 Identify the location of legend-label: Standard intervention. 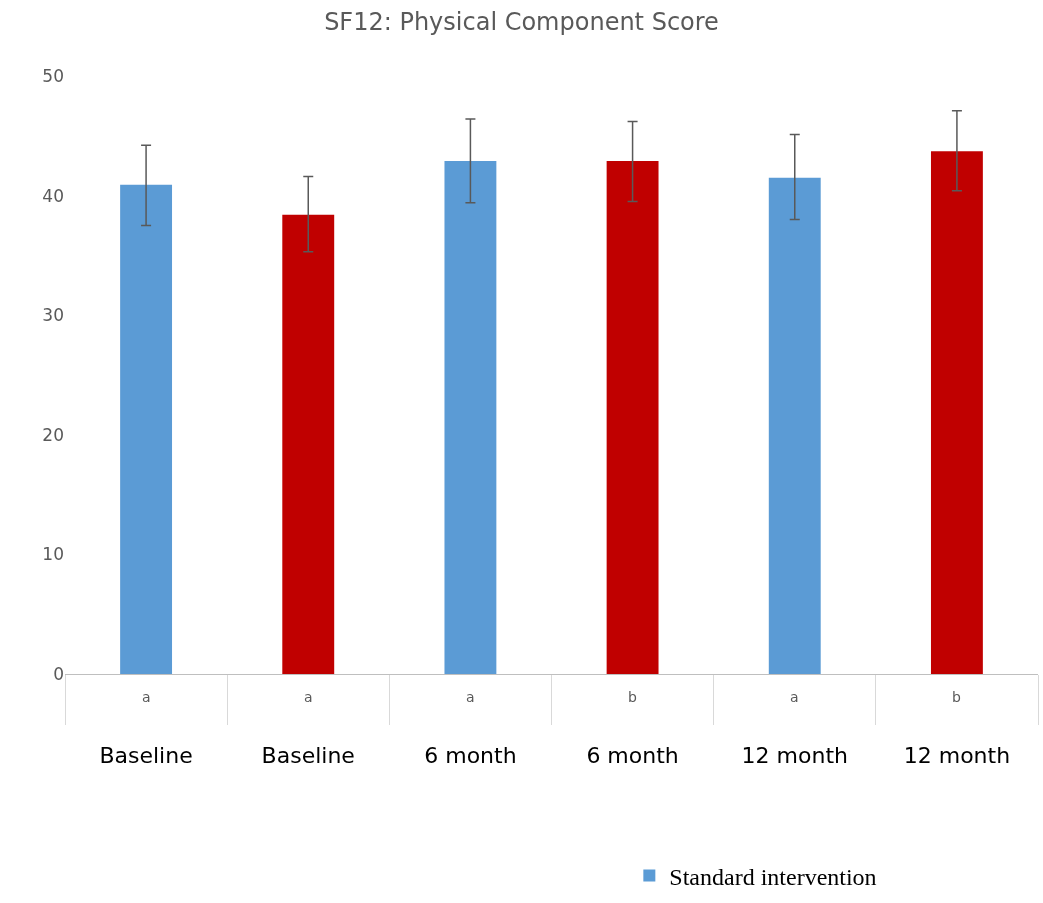
(773, 876).